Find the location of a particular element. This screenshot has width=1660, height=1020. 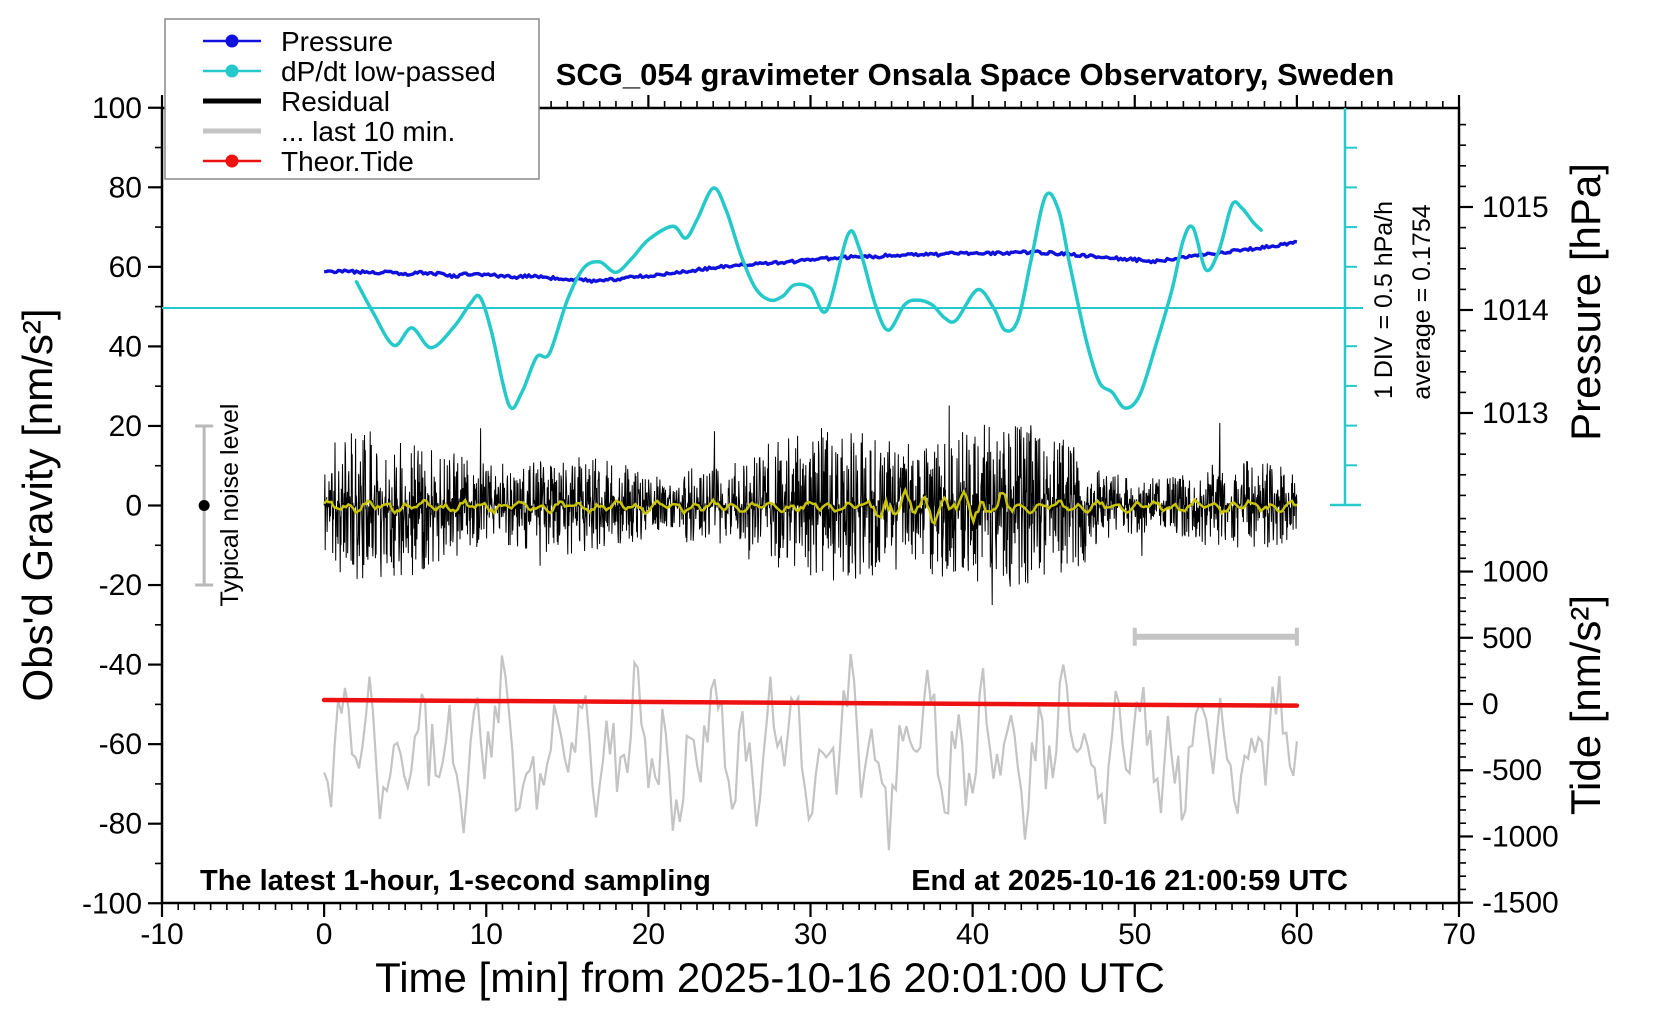

residual-lowpass-curve is located at coordinates (810, 506).